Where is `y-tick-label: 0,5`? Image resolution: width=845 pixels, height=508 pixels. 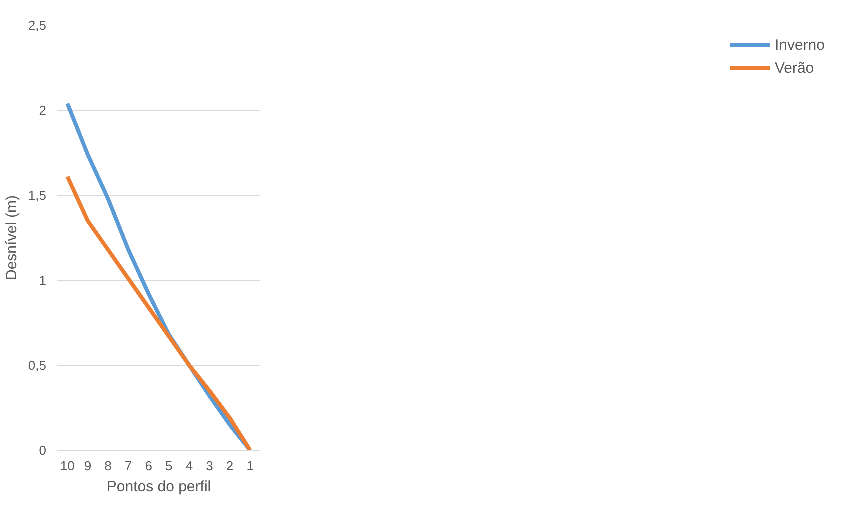
y-tick-label: 0,5 is located at coordinates (37, 365).